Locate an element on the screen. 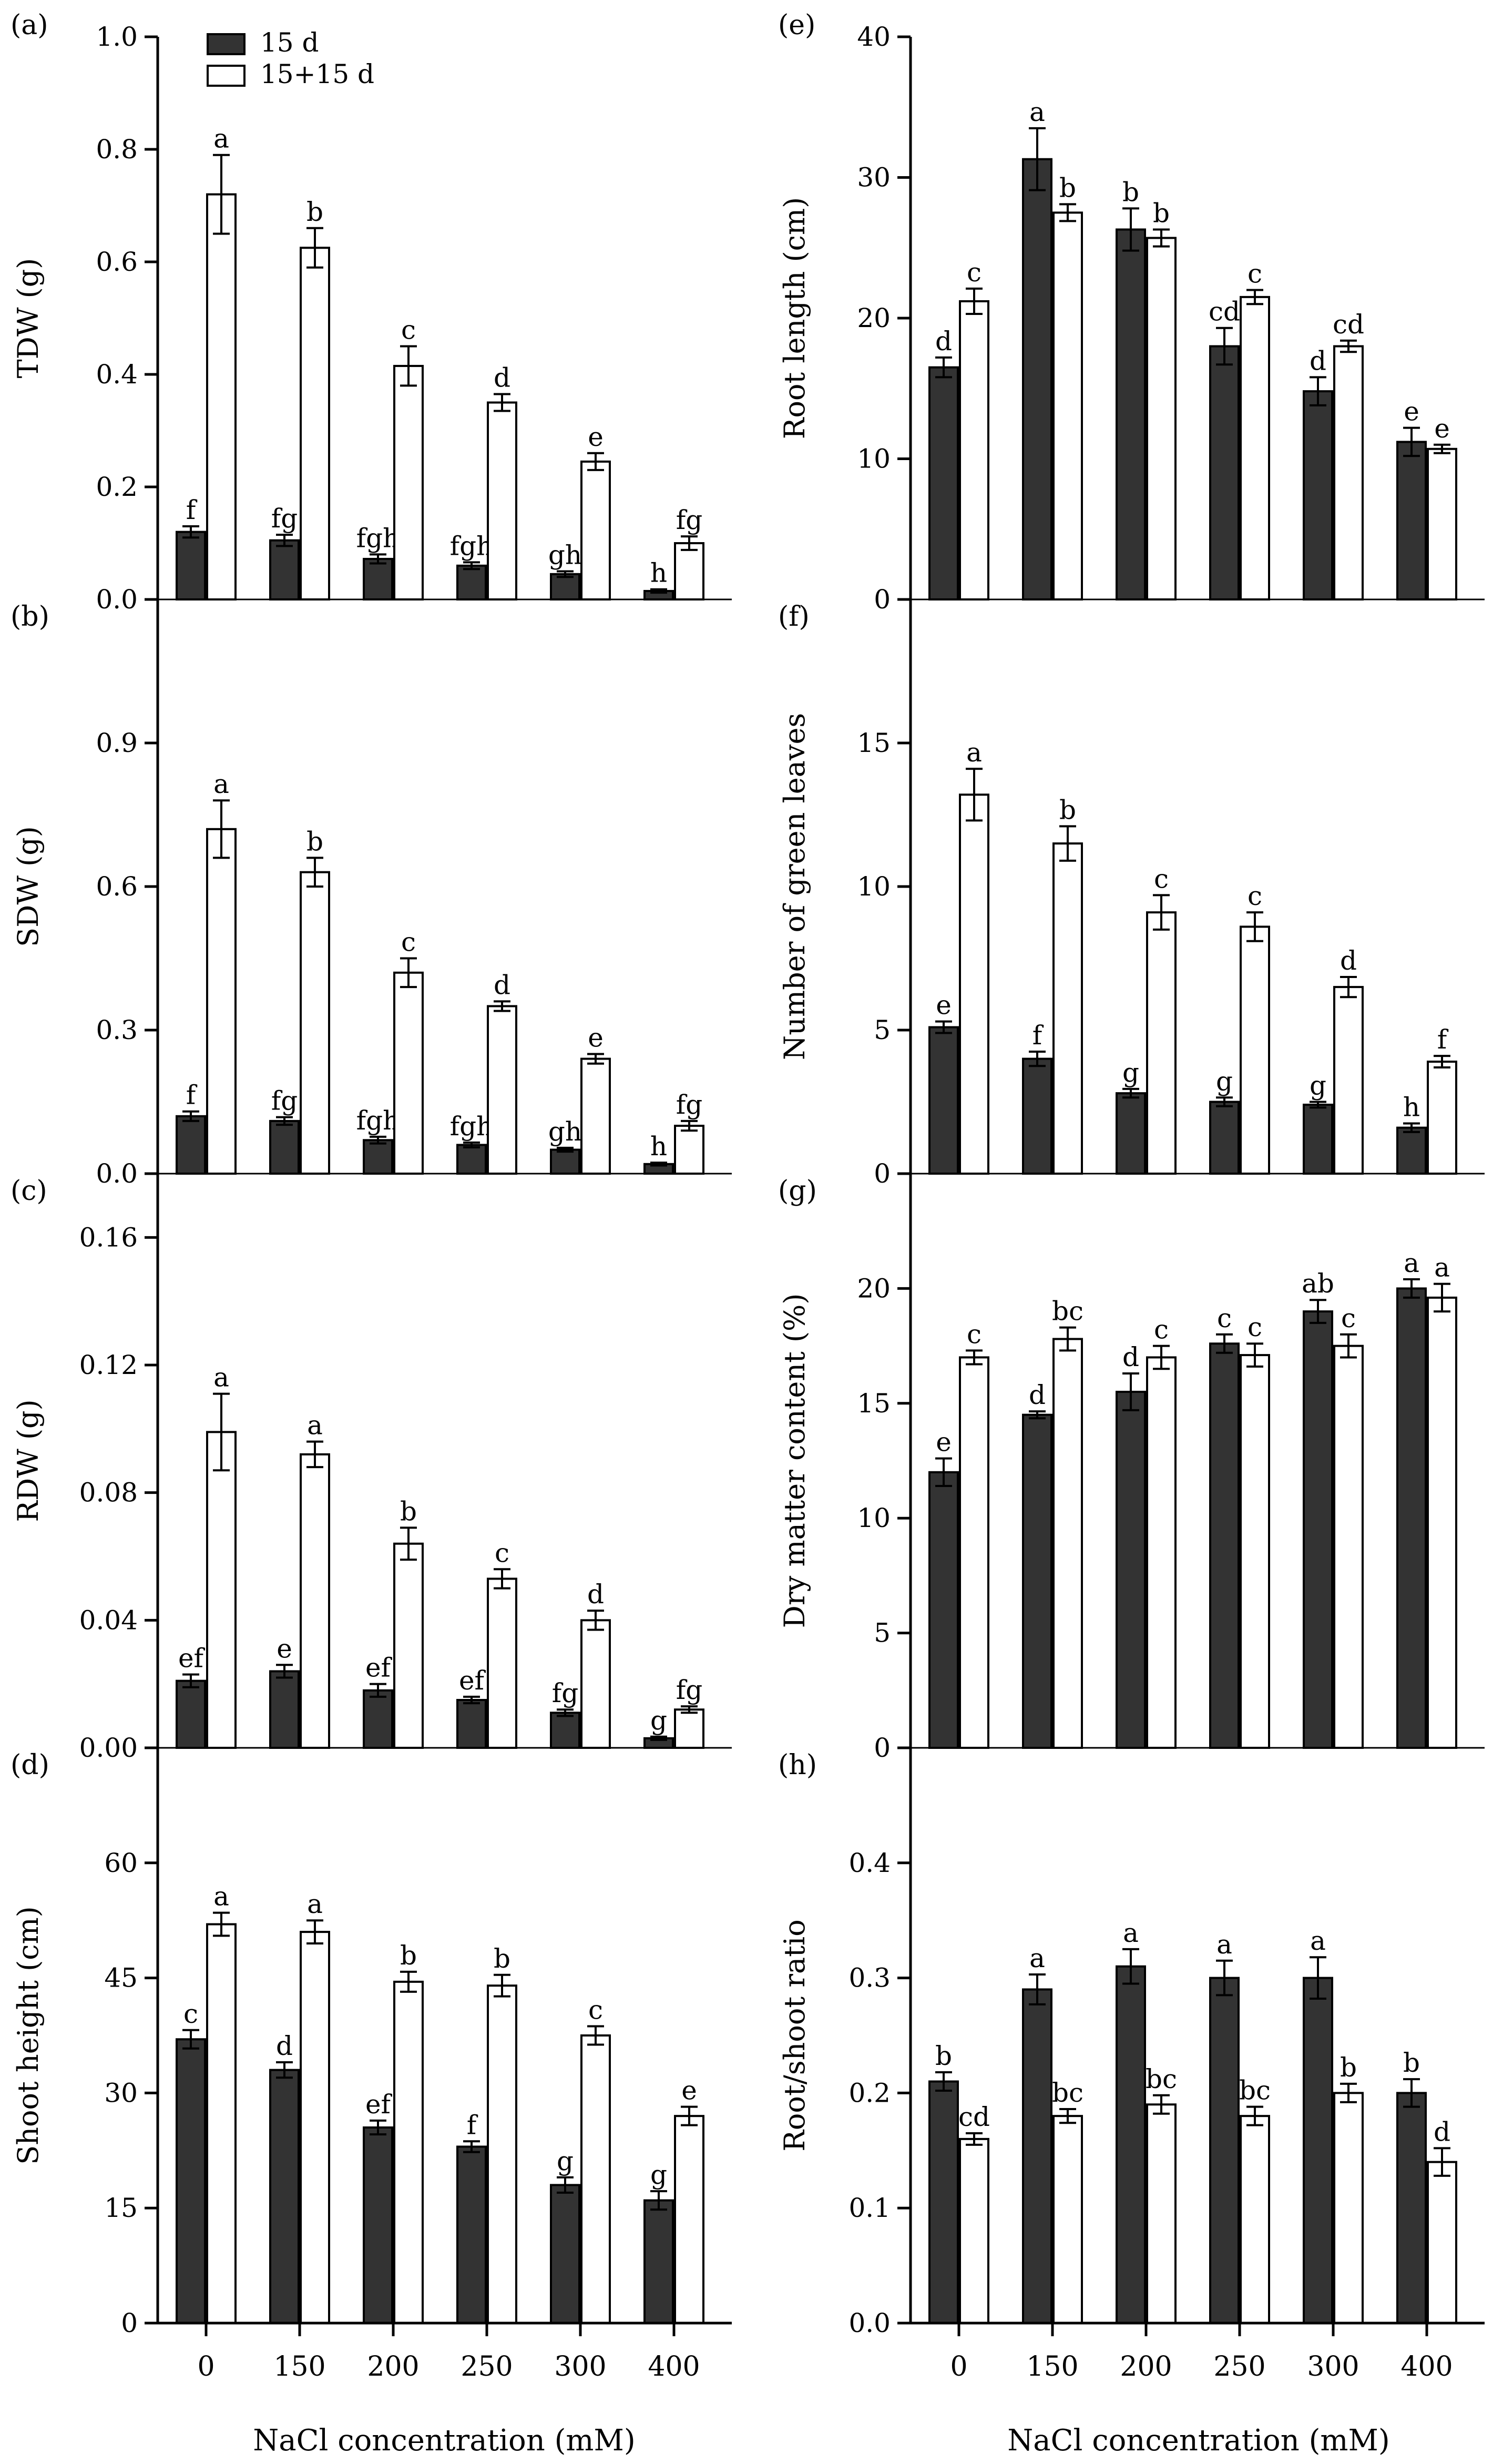 Image resolution: width=1503 pixels, height=2464 pixels. y-tick-label: 30 is located at coordinates (874, 177).